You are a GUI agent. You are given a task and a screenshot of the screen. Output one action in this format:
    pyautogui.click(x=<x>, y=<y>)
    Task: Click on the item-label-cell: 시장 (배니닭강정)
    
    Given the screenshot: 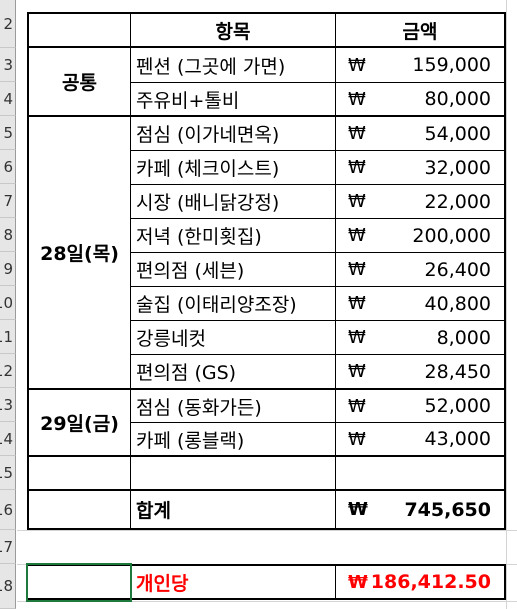 What is the action you would take?
    pyautogui.click(x=208, y=203)
    